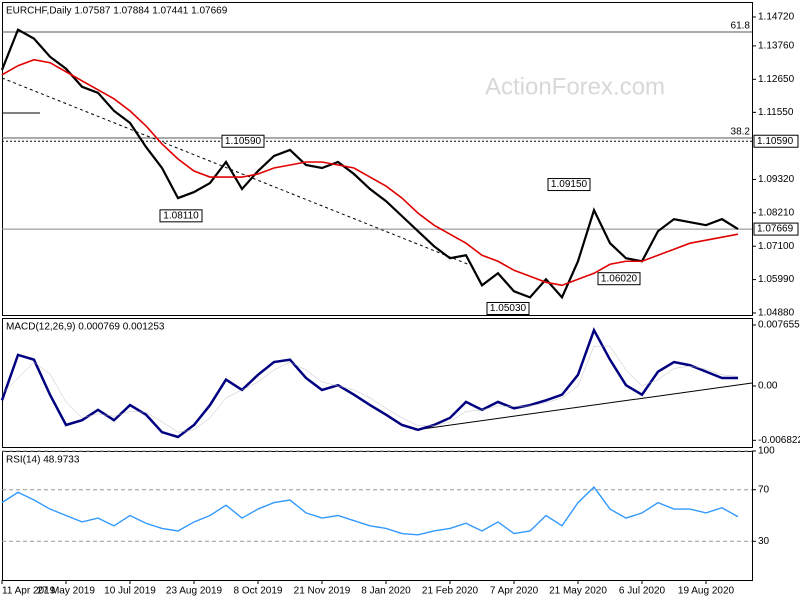 The width and height of the screenshot is (800, 600). I want to click on panel-title: MACD(12,26,9) 0.000769 0.001253, so click(85, 327).